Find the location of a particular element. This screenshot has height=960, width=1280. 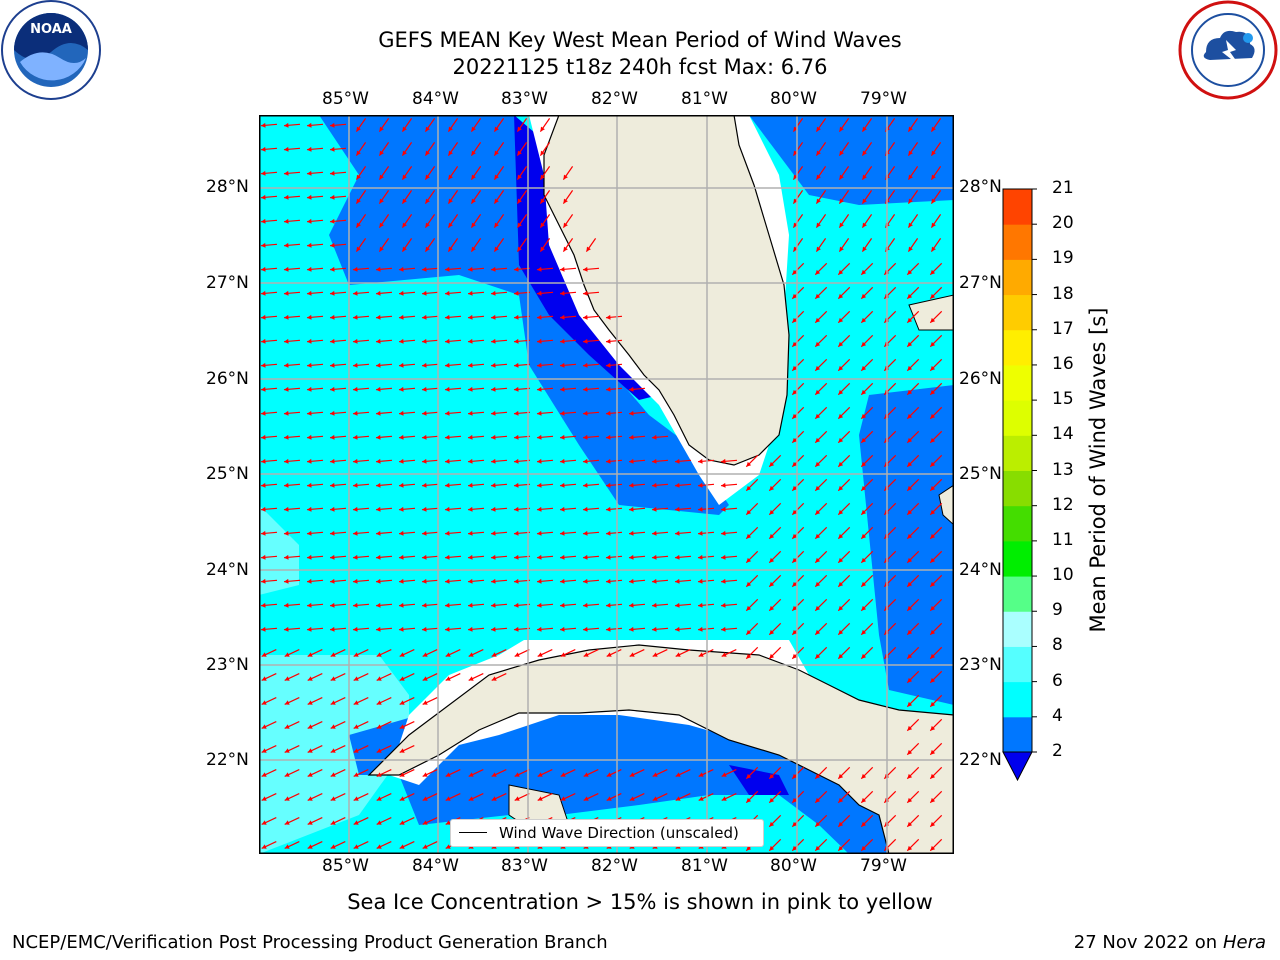

land-florida is located at coordinates (666, 290).